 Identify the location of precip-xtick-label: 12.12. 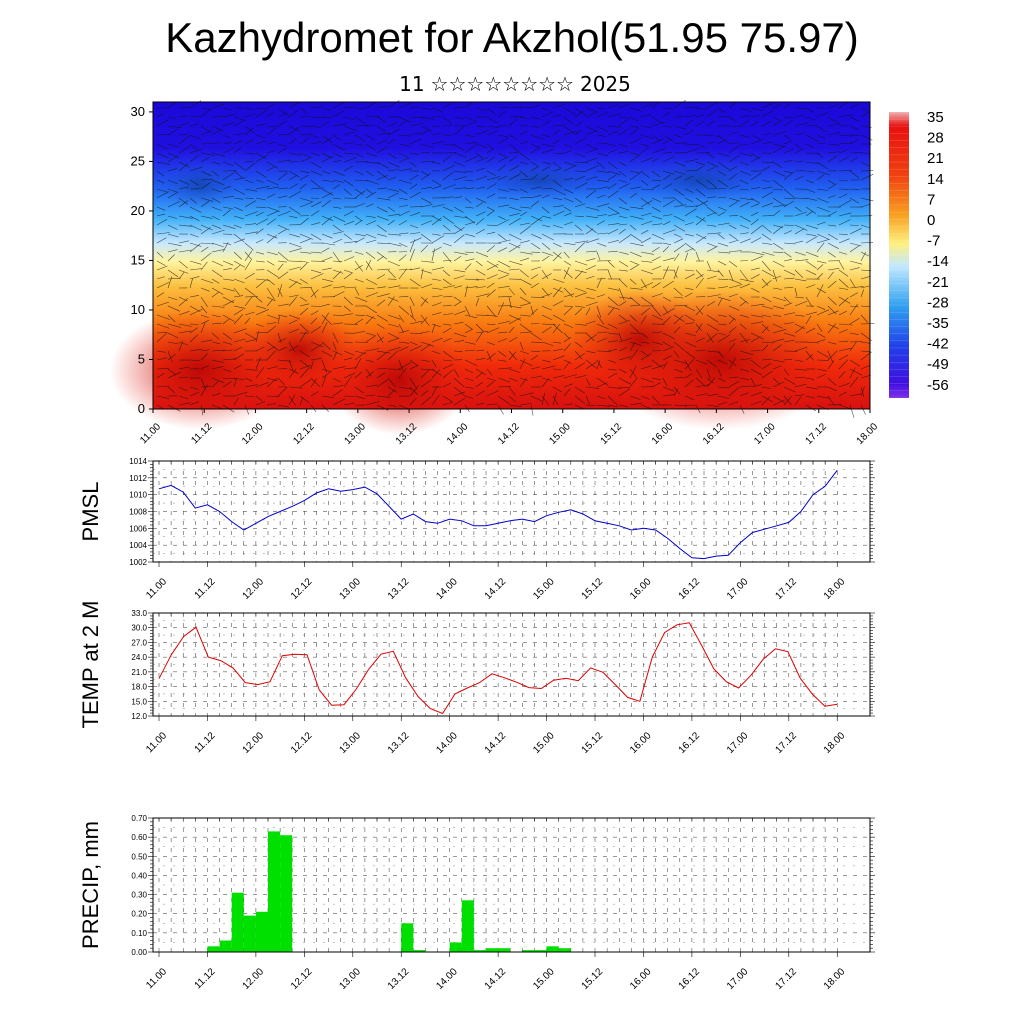
(302, 979).